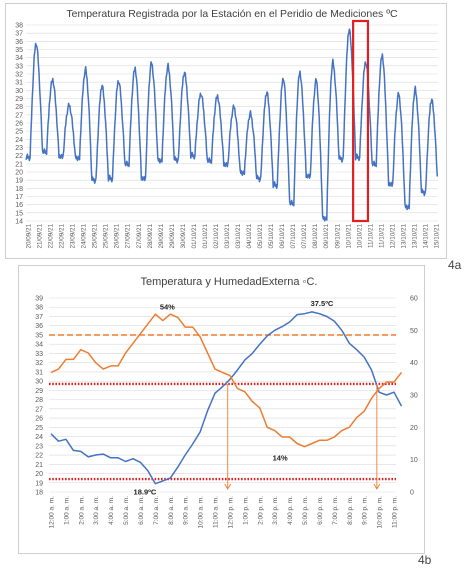  I want to click on chart-a-x-tick-label: 21/09/21, so click(40, 236).